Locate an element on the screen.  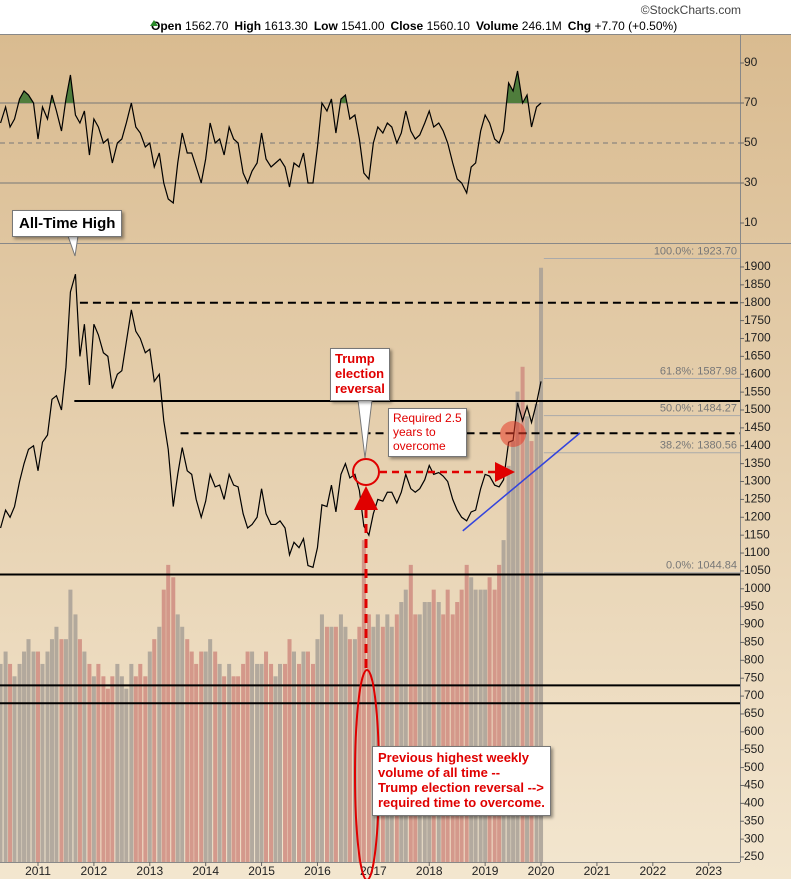
y-tick-label: 1800 is located at coordinates (757, 302).